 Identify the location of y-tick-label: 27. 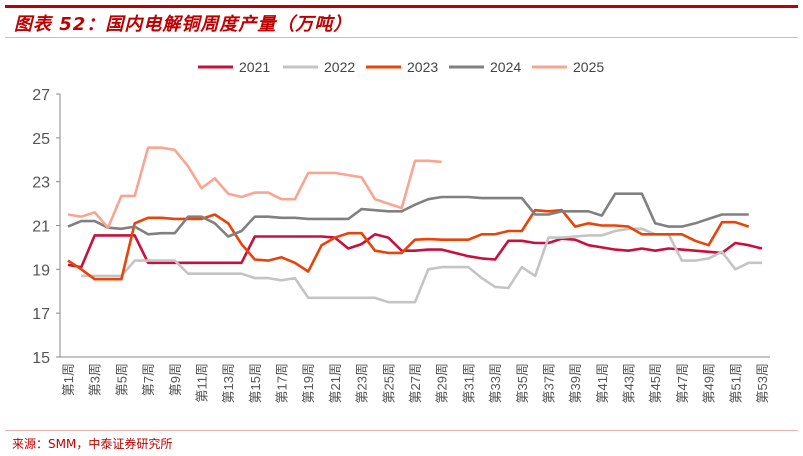
(41, 95).